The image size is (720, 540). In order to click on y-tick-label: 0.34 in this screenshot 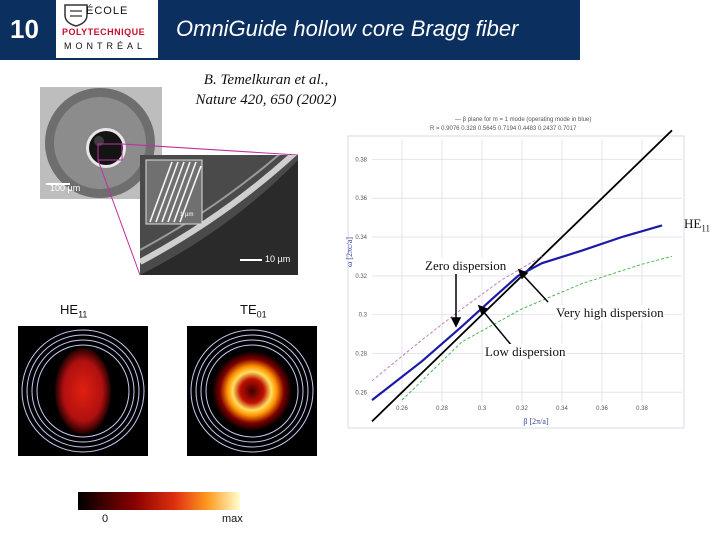, I will do `click(361, 238)`.